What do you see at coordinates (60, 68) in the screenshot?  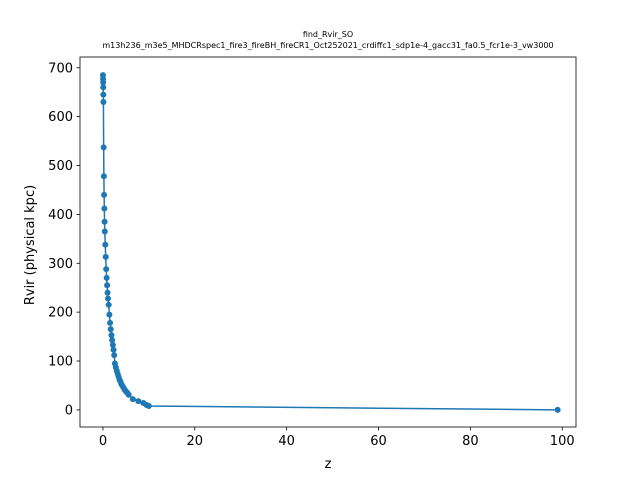 I see `y-tick-label: 700` at bounding box center [60, 68].